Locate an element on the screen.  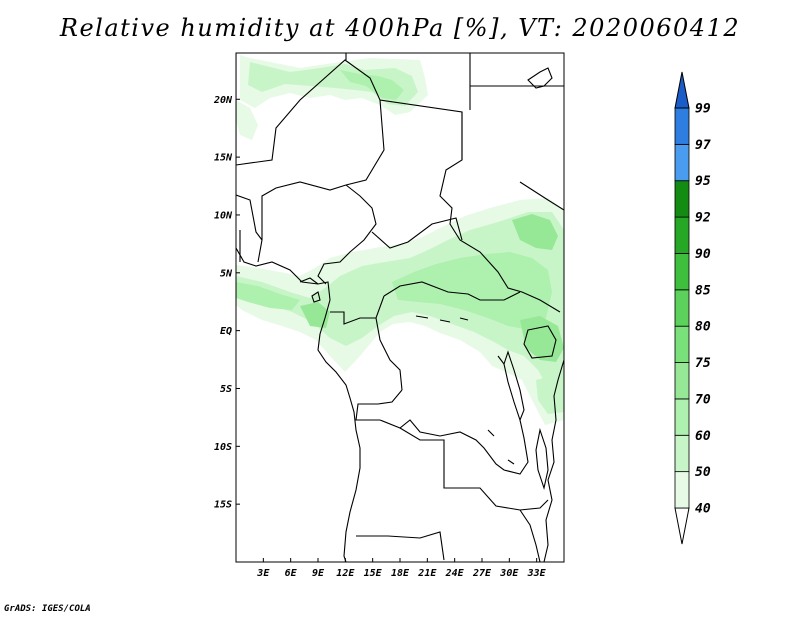
lon-tick-label: 3E is located at coordinates (263, 573).